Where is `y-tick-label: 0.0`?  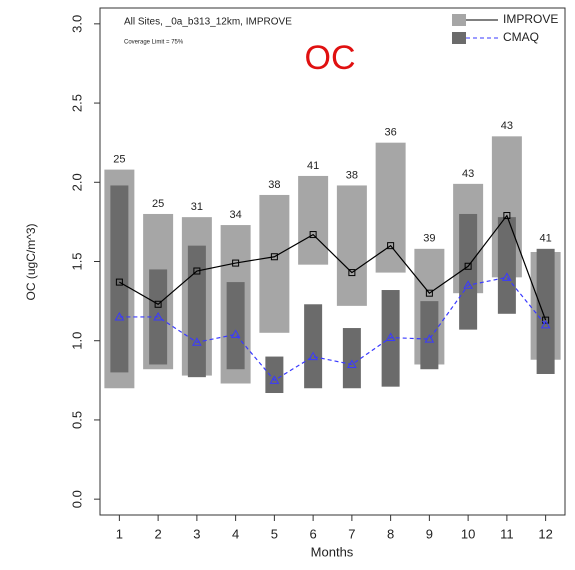 y-tick-label: 0.0 is located at coordinates (76, 499).